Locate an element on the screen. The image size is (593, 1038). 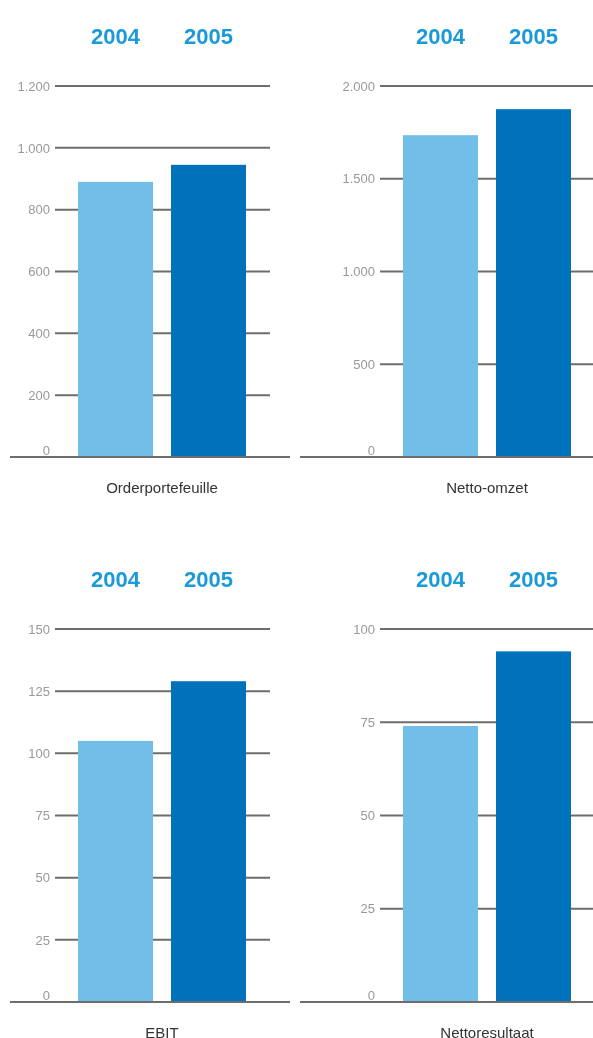
y-tick-label: 600 is located at coordinates (39, 272).